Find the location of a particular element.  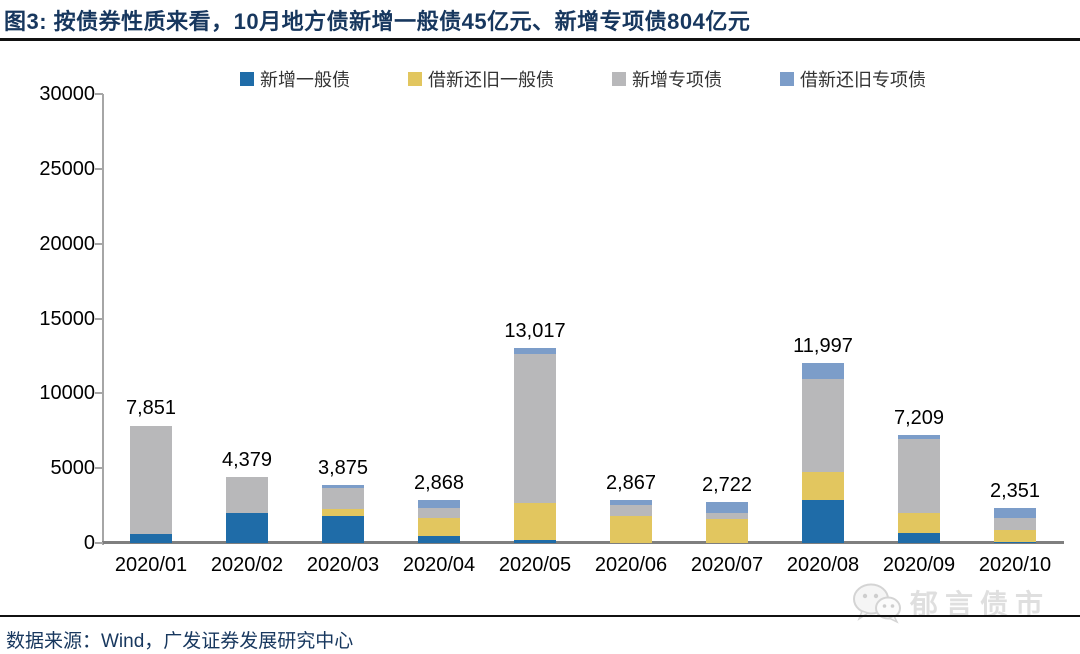

bar-total-label: 2,722 is located at coordinates (727, 485).